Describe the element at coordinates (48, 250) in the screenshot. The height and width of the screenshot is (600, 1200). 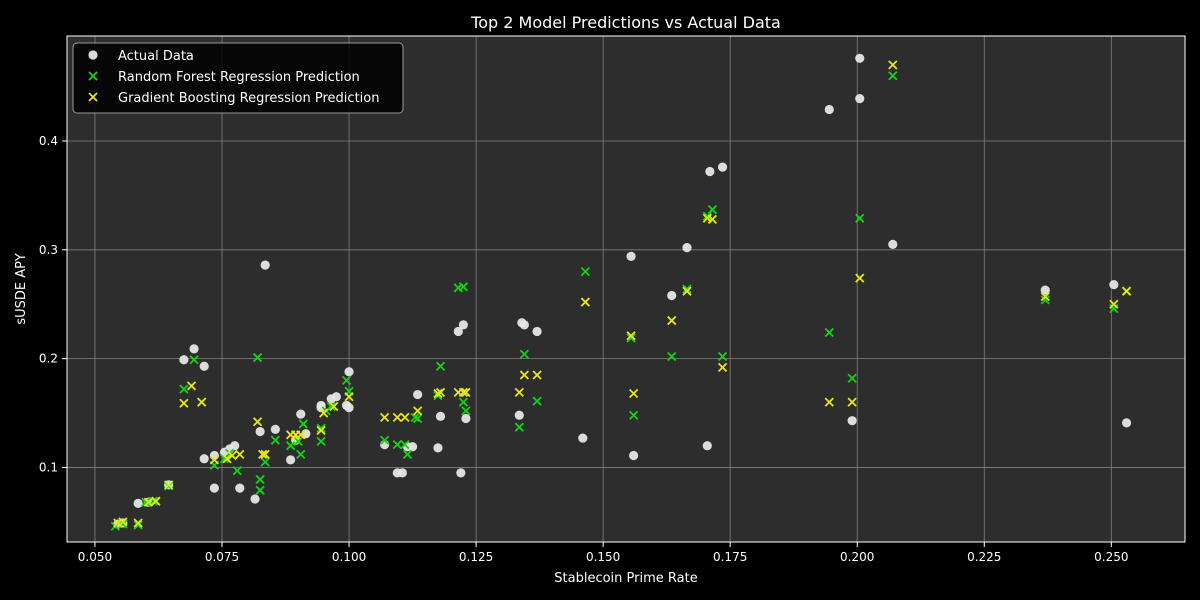
I see `y-tick-label: 0.3` at that location.